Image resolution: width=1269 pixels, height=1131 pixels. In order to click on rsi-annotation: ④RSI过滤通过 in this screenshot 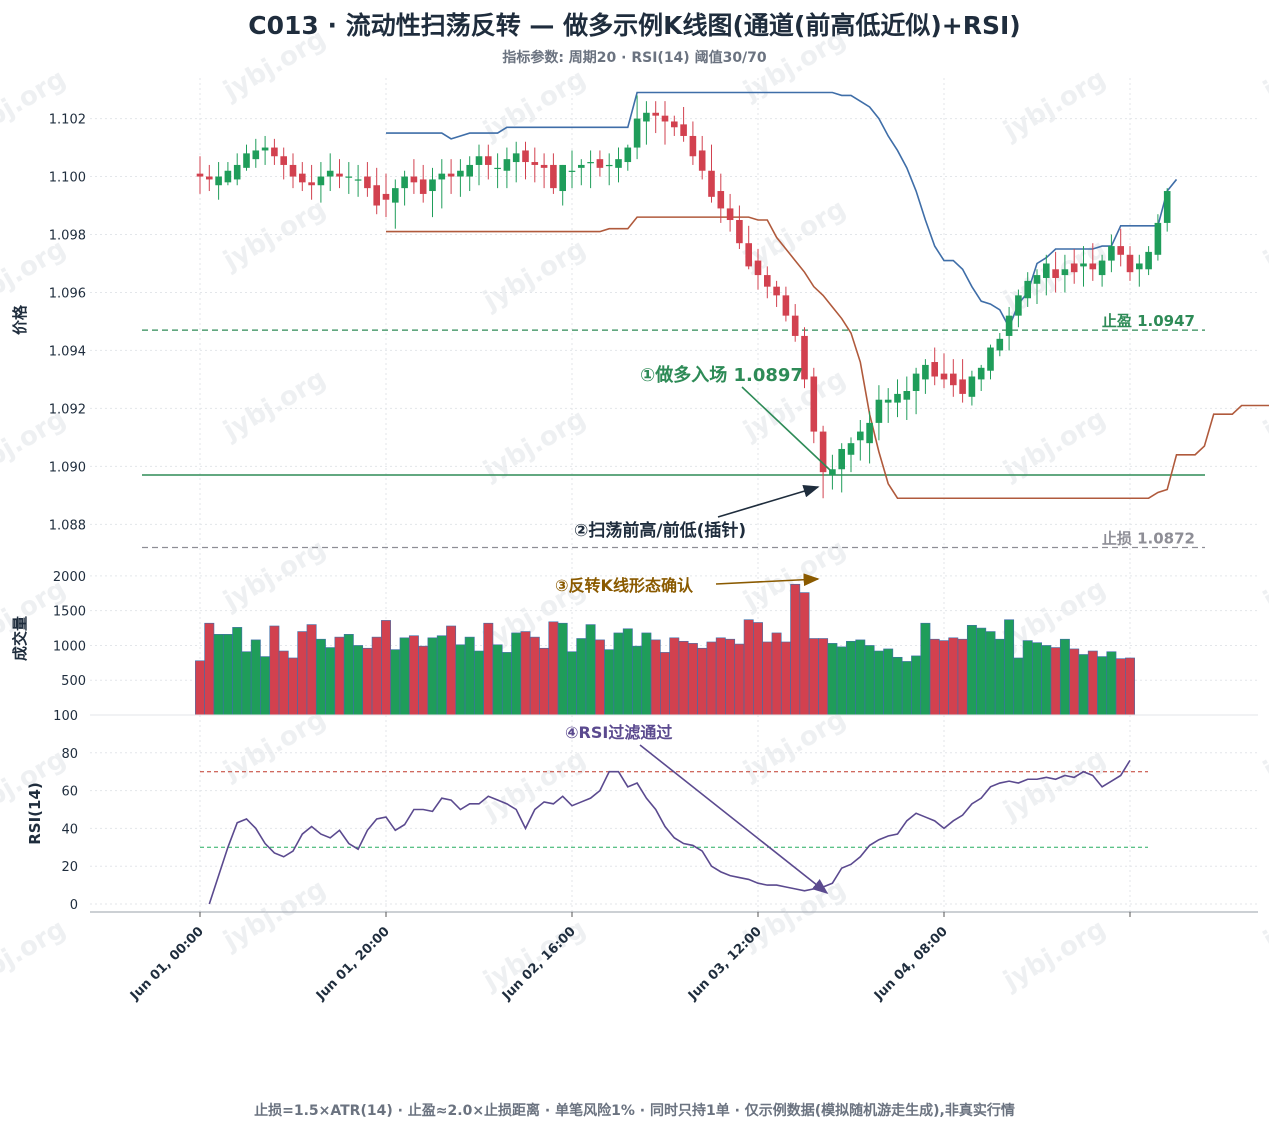, I will do `click(618, 732)`.